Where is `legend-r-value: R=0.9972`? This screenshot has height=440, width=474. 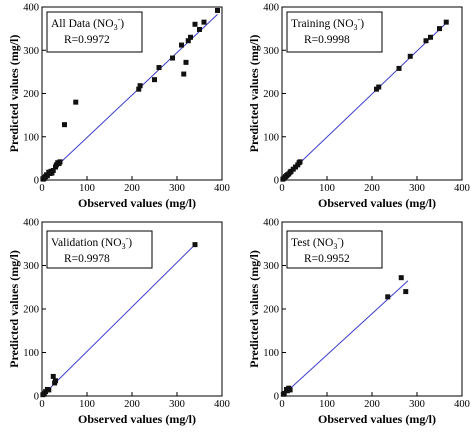 legend-r-value: R=0.9972 is located at coordinates (87, 40).